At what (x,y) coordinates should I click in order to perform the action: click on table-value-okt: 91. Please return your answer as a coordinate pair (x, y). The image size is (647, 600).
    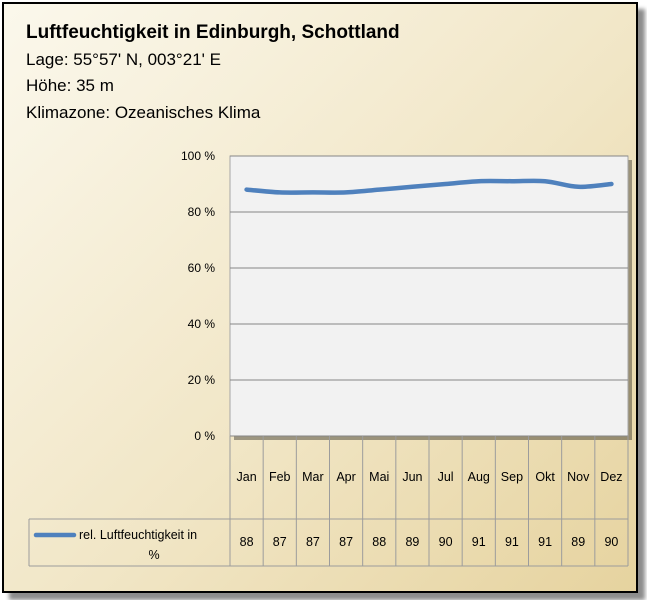
    Looking at the image, I should click on (545, 542).